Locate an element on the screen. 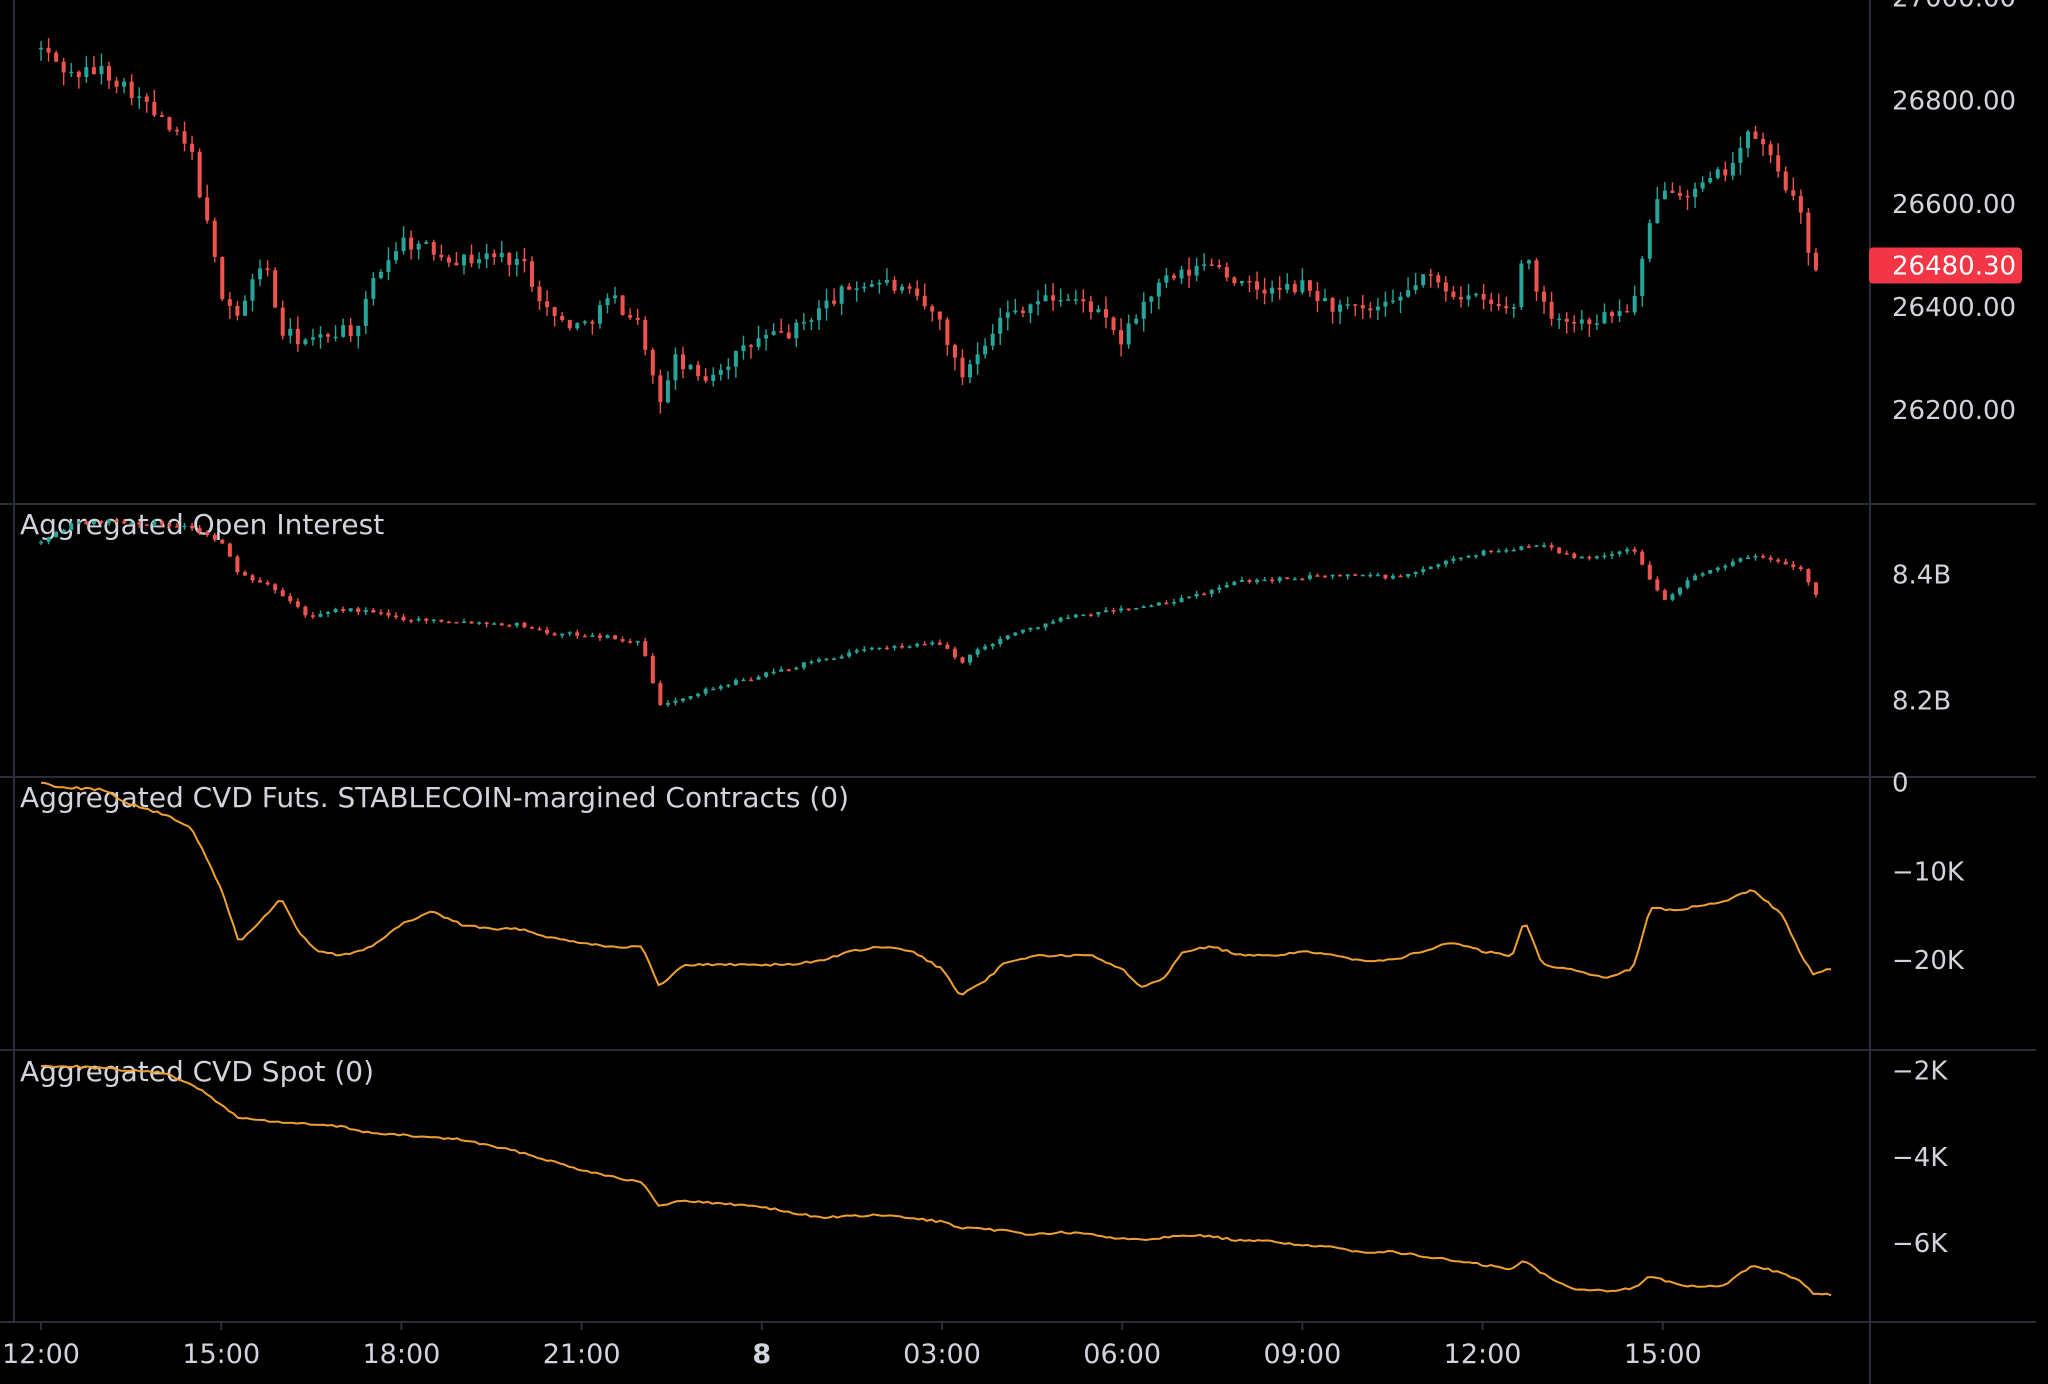 The height and width of the screenshot is (1384, 2048). oi-axis: 8.4B 8.2B is located at coordinates (1921, 638).